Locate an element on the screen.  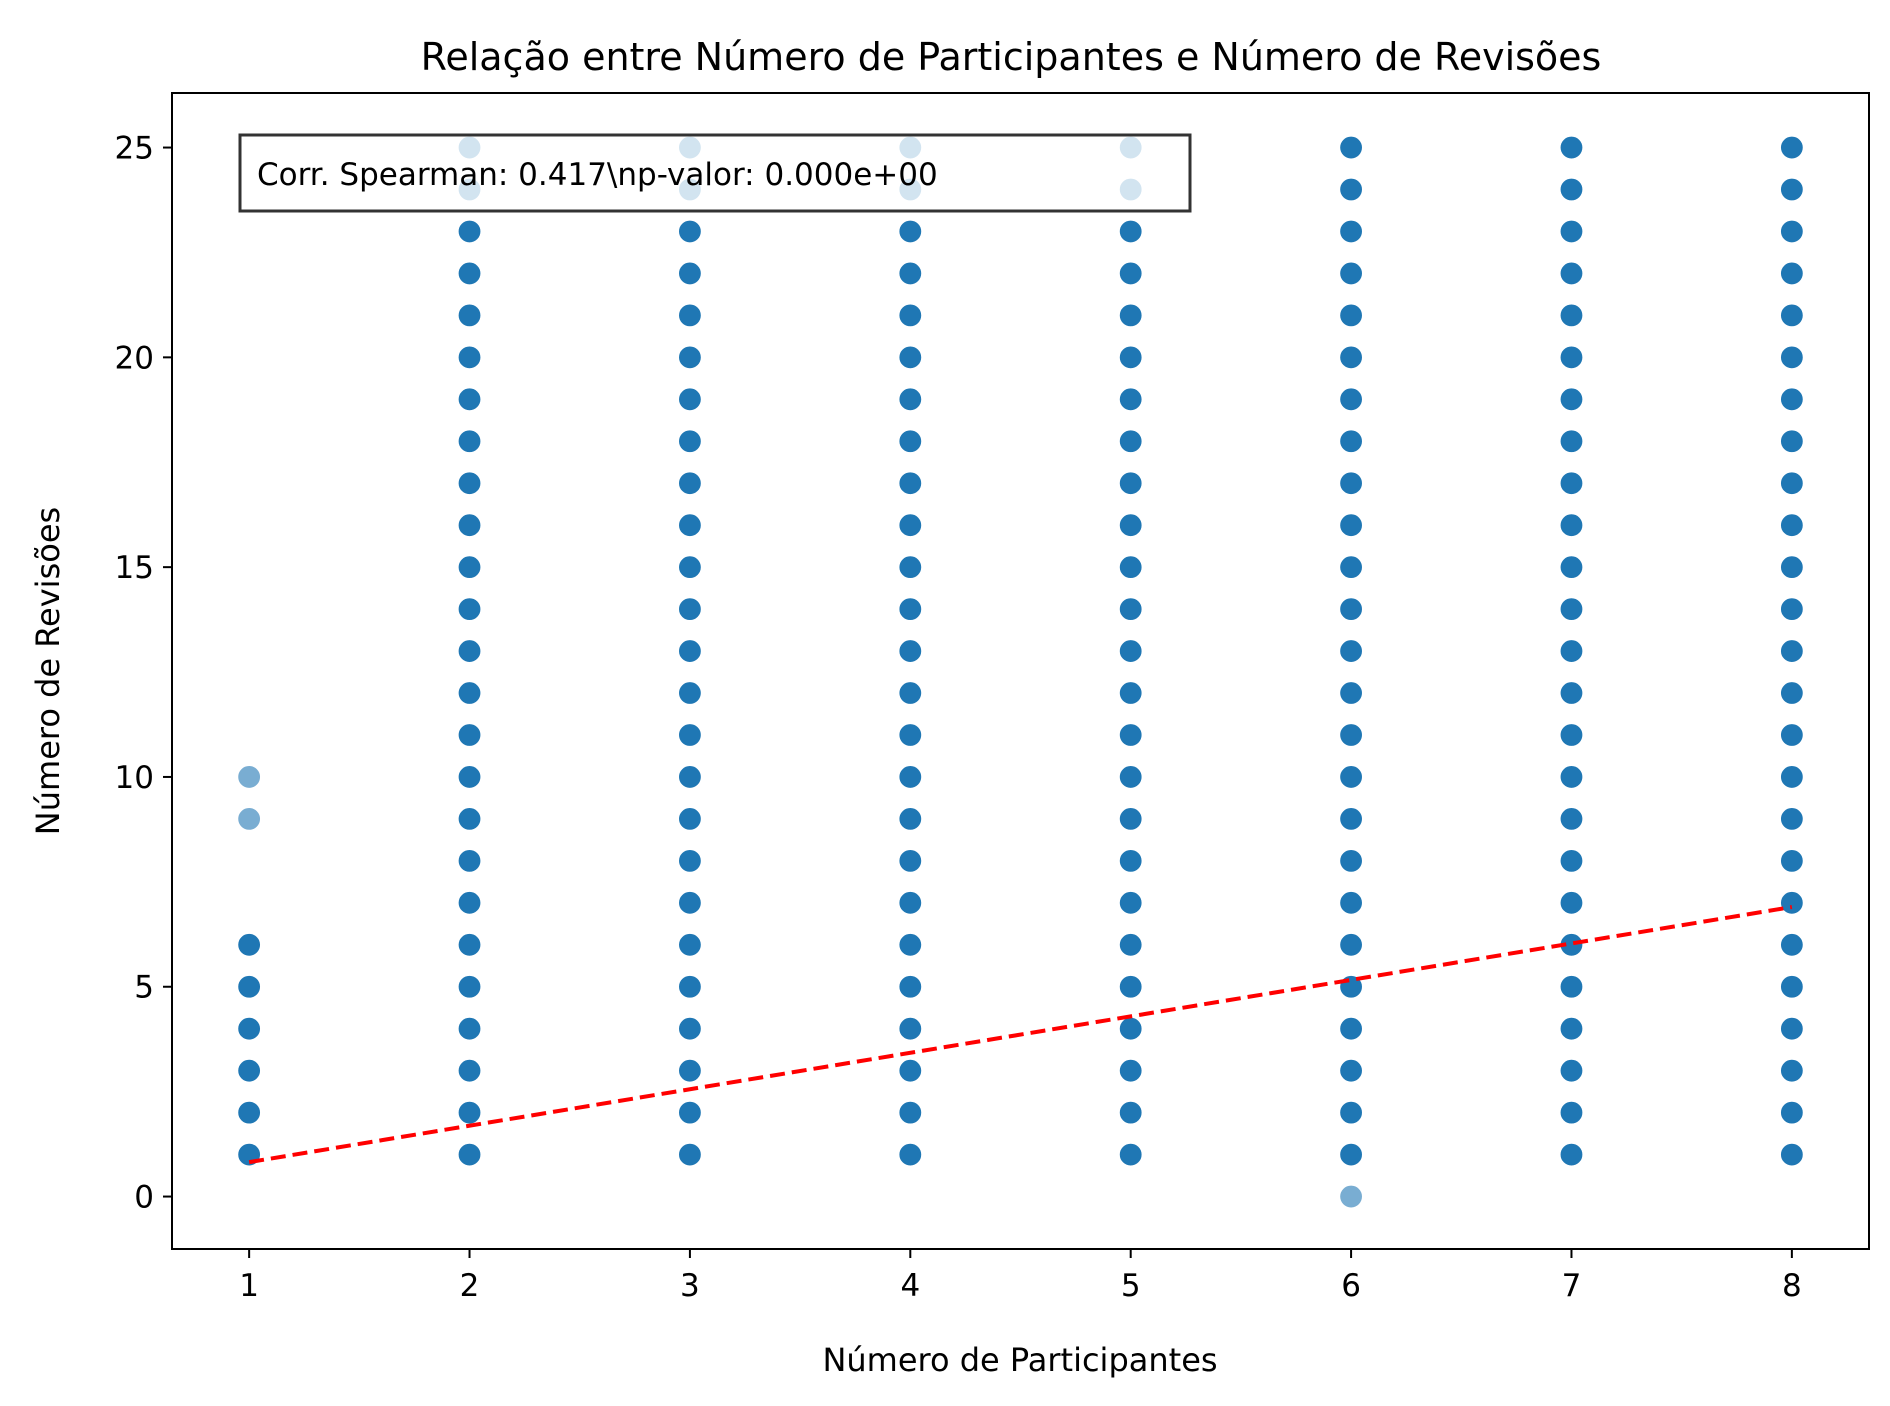
x-tick-label: 3 is located at coordinates (690, 1286).